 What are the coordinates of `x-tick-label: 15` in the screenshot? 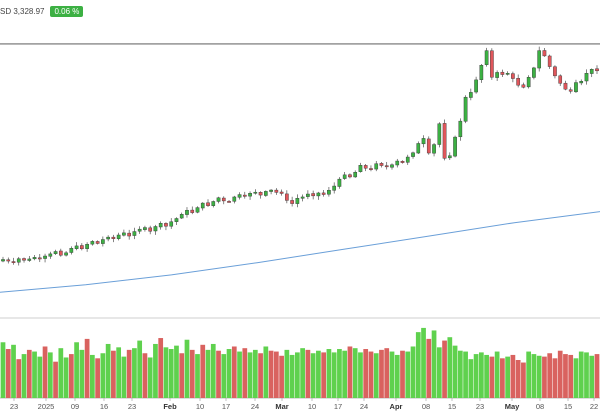 It's located at (452, 406).